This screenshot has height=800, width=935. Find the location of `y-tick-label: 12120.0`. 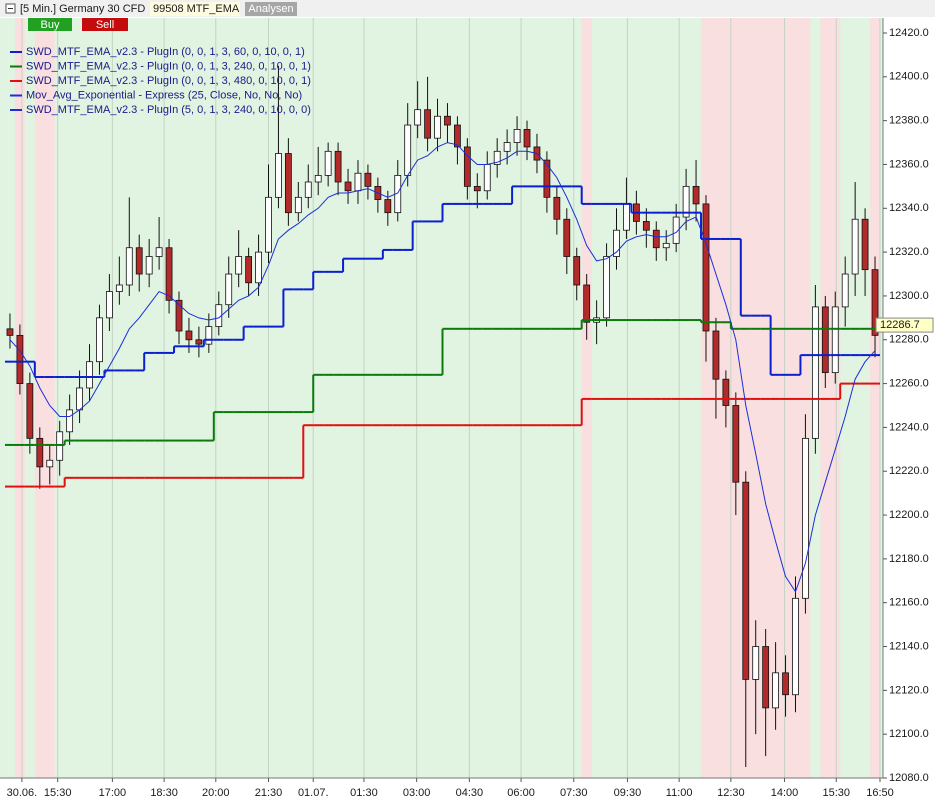

y-tick-label: 12120.0 is located at coordinates (909, 690).